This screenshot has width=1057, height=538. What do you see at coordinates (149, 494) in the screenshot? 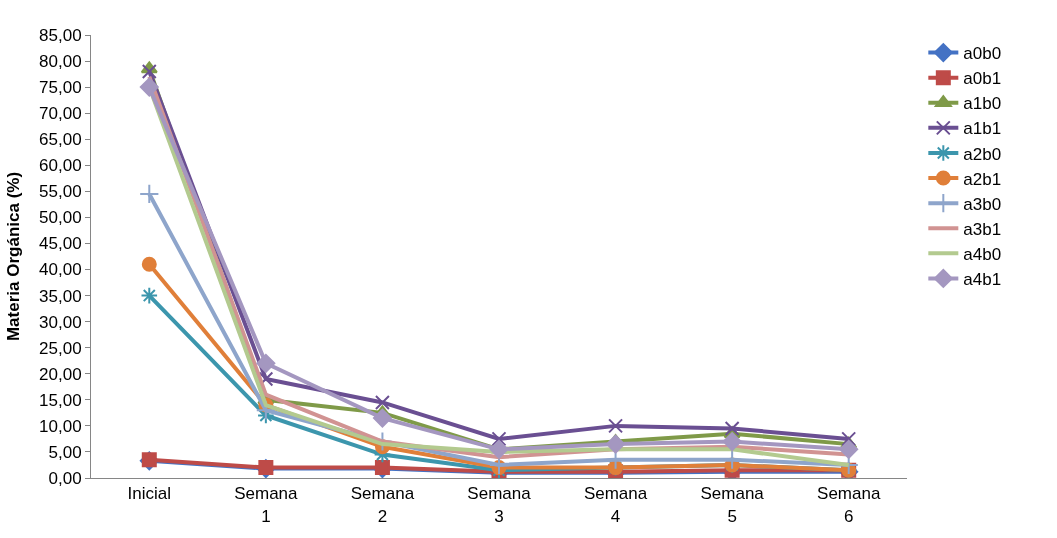
I see `x-tick-label: Inicial` at bounding box center [149, 494].